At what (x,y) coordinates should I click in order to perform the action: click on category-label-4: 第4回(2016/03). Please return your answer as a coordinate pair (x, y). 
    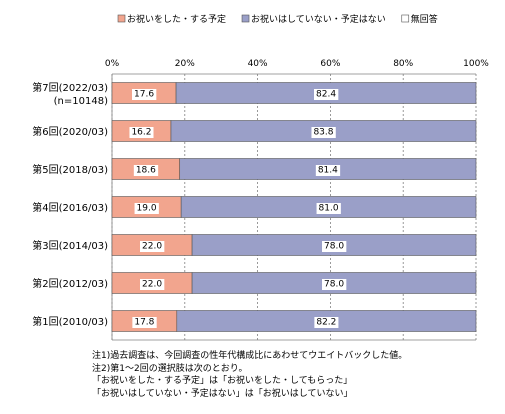
    Looking at the image, I should click on (70, 207).